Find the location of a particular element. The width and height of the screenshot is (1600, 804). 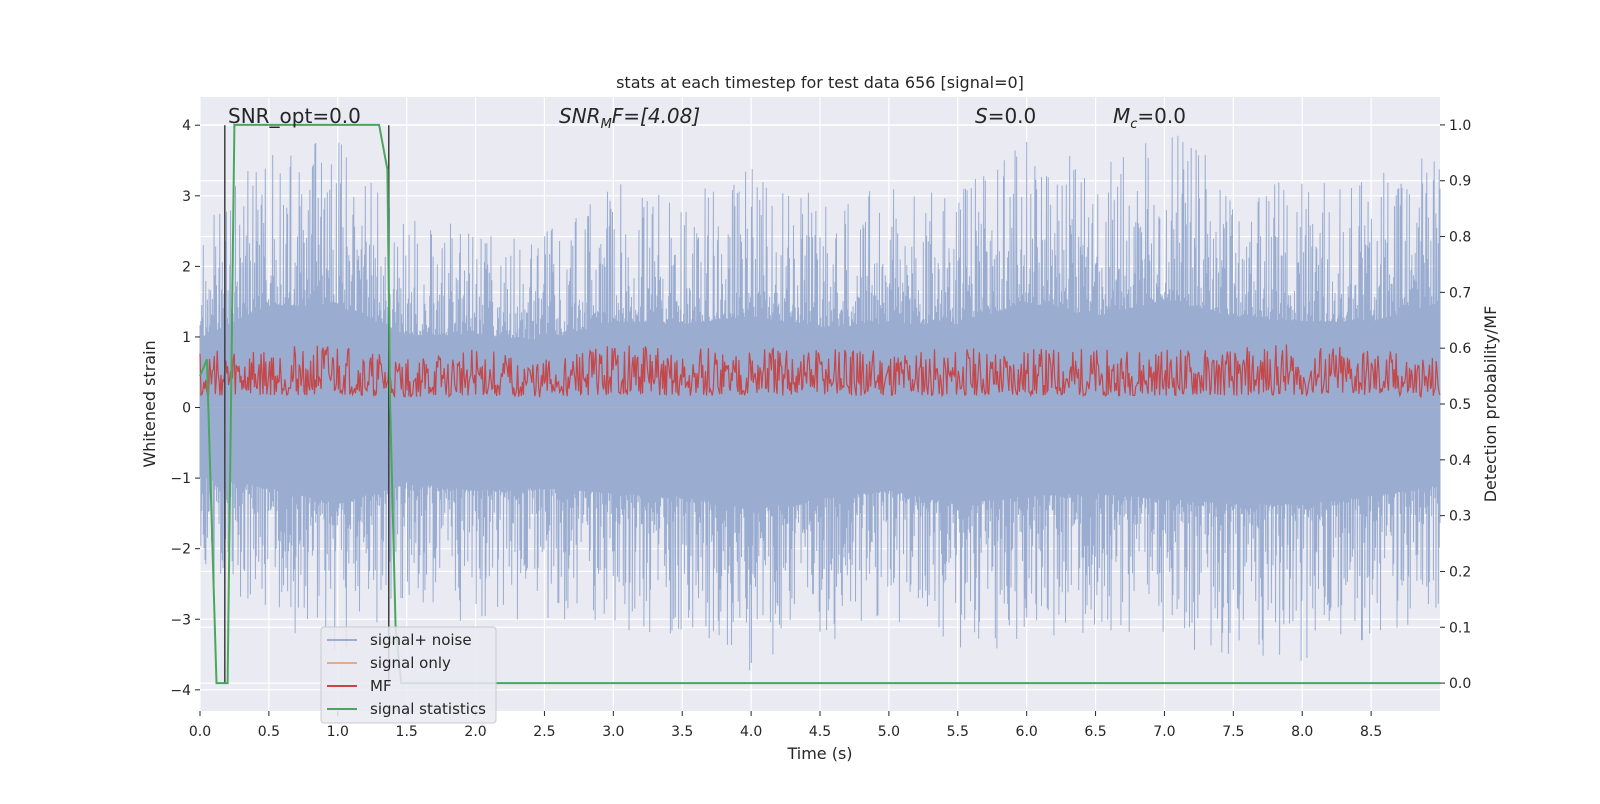

x-tick-label: 0.0 is located at coordinates (200, 732).